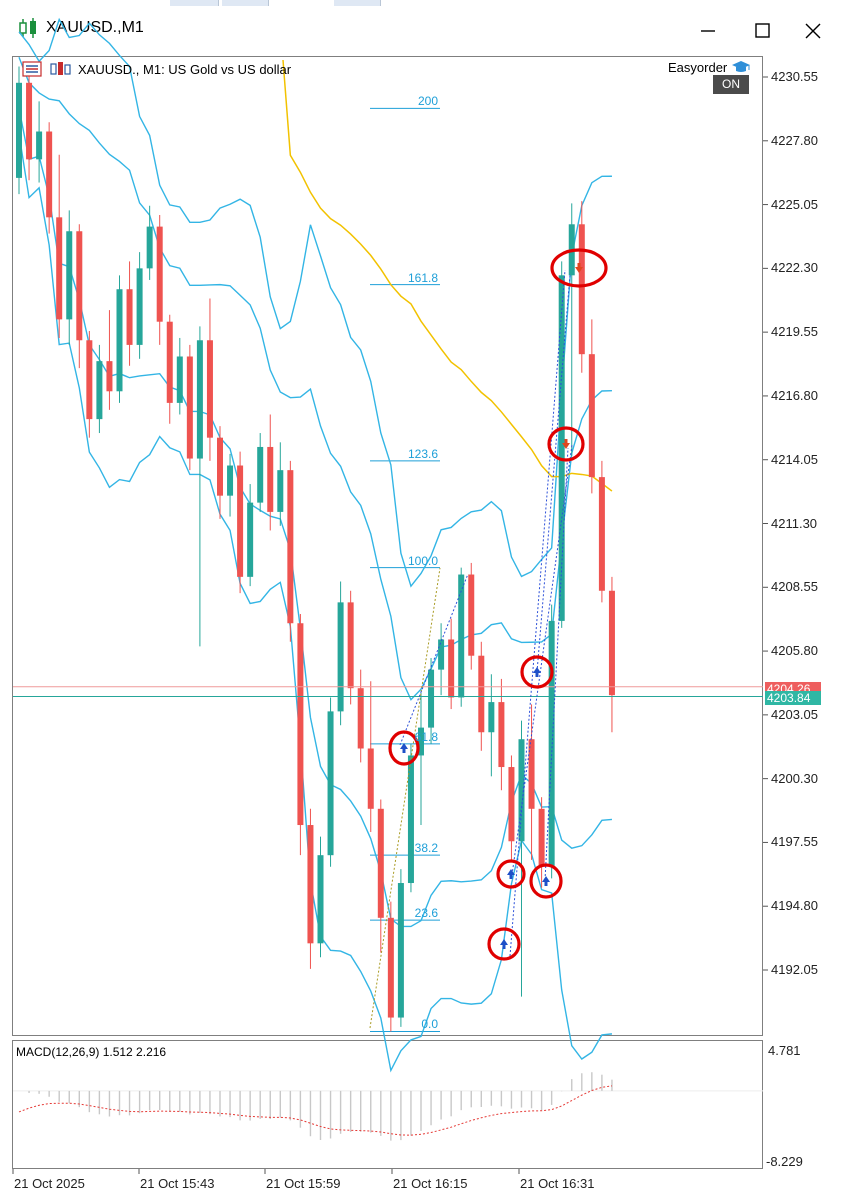 The image size is (847, 1200). I want to click on sell-arrow-icon, so click(566, 446).